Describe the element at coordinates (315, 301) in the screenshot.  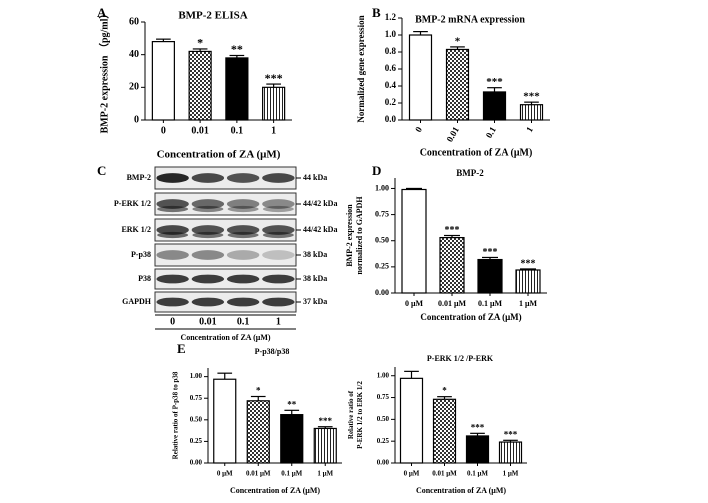
I see `blot-size-label: 37 kDa` at that location.